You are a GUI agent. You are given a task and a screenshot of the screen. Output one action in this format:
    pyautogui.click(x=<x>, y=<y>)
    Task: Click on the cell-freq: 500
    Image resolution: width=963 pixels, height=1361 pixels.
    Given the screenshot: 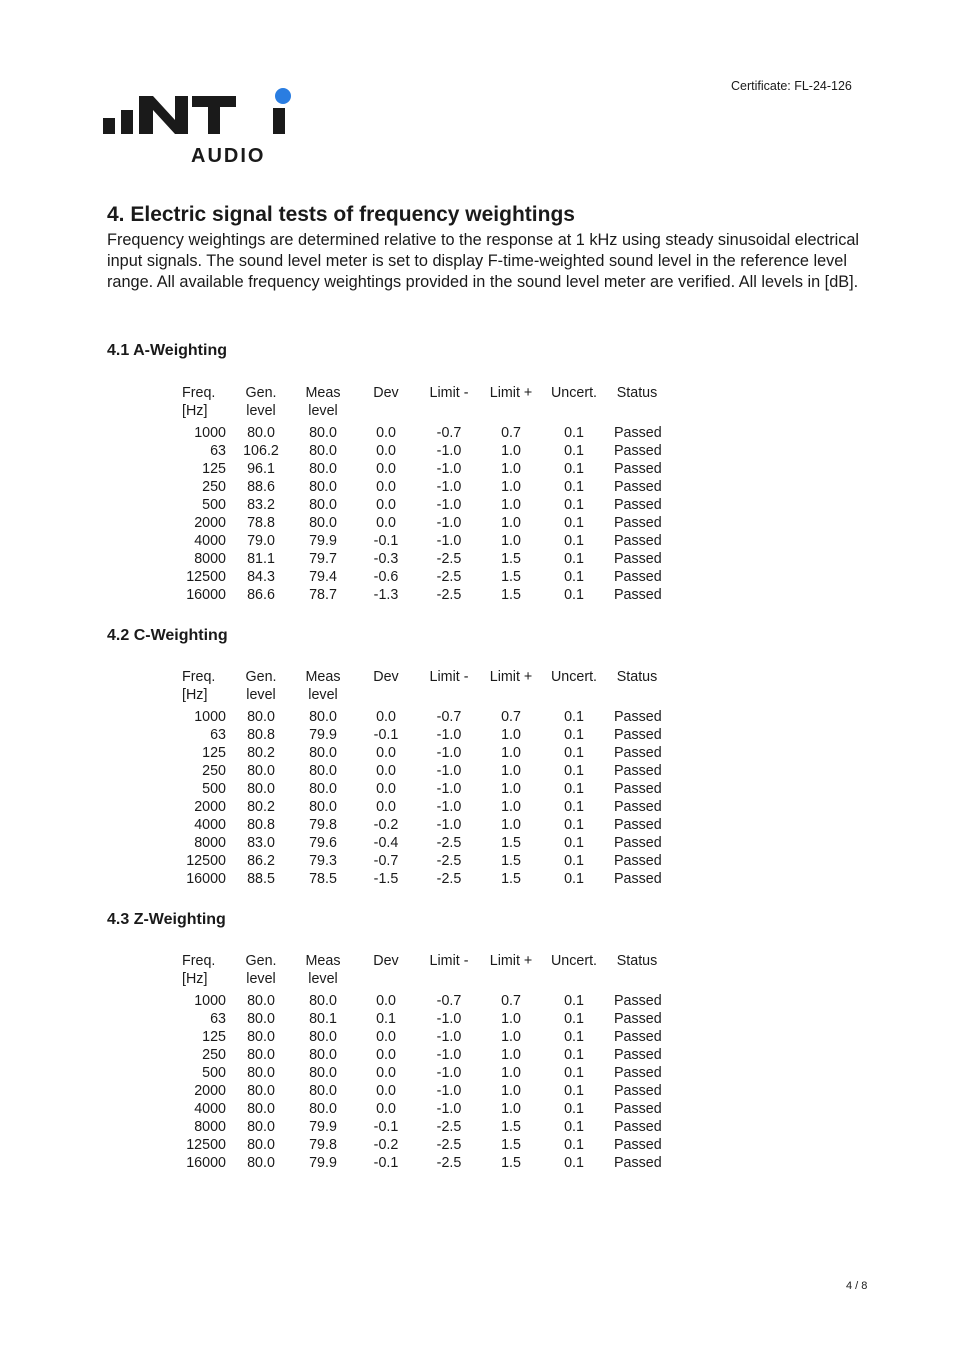 What is the action you would take?
    pyautogui.click(x=214, y=505)
    